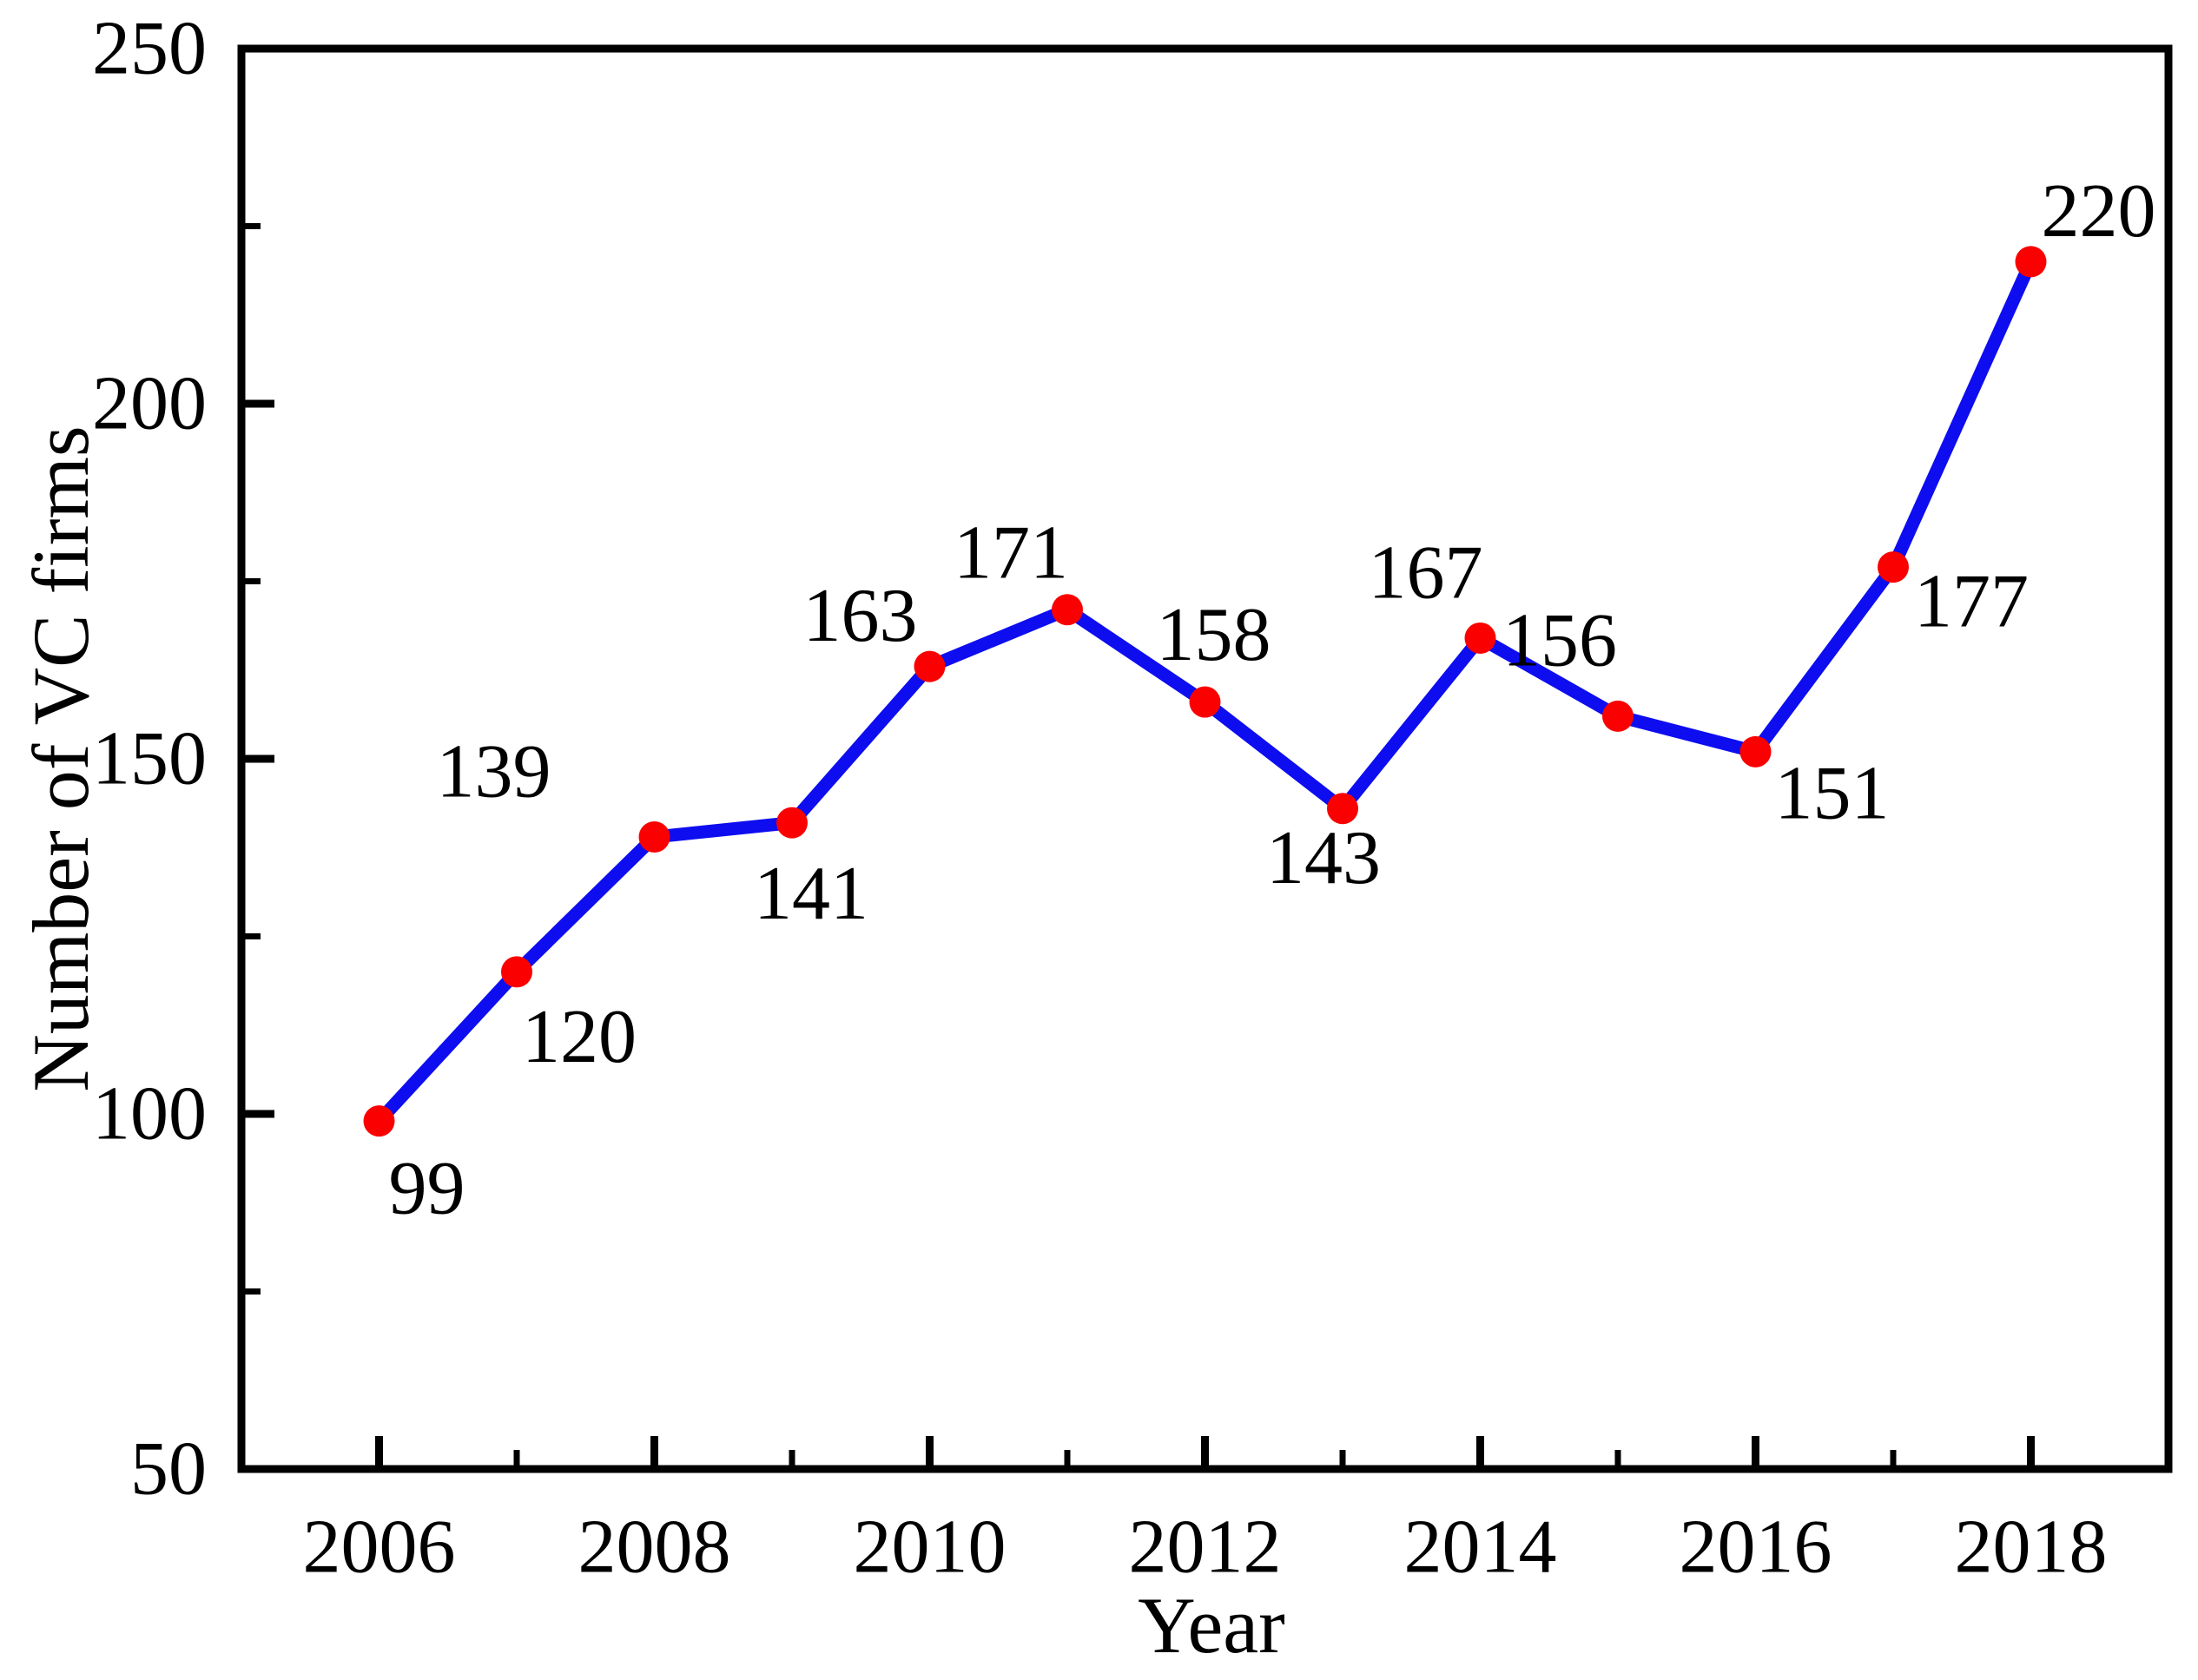 This screenshot has width=2198, height=1680. Describe the element at coordinates (1480, 1547) in the screenshot. I see `x-tick-label: 2014` at that location.